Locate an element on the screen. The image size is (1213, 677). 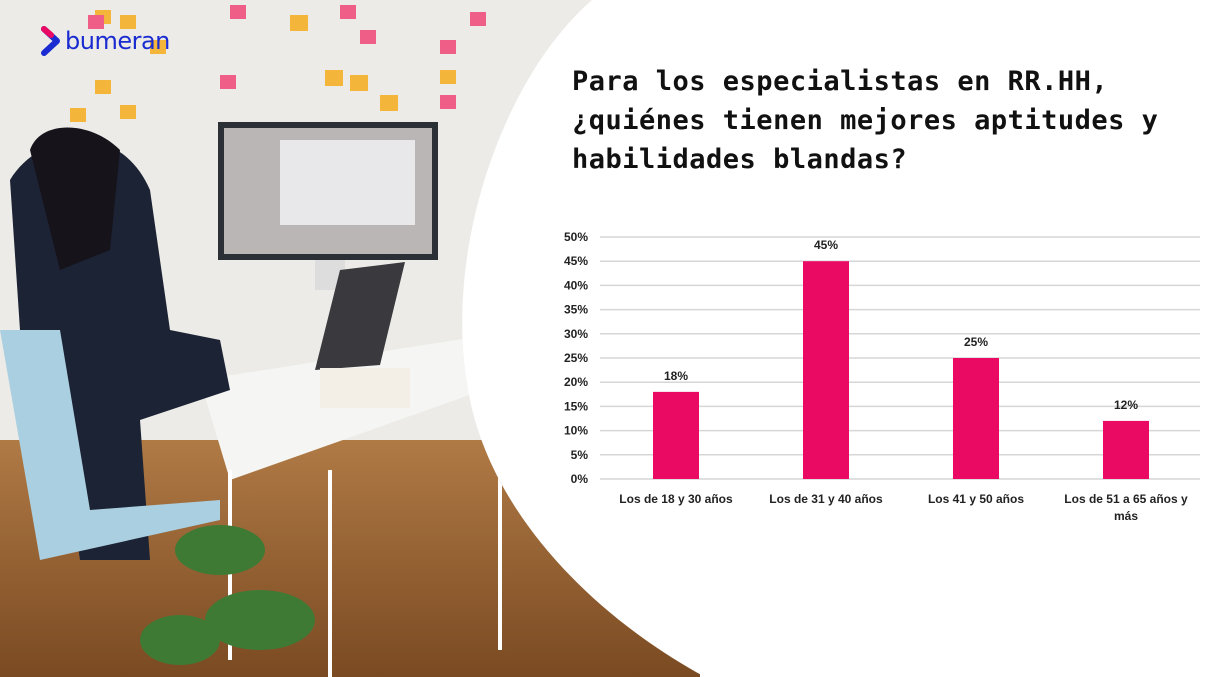
y-tick-label: 5% is located at coordinates (580, 455).